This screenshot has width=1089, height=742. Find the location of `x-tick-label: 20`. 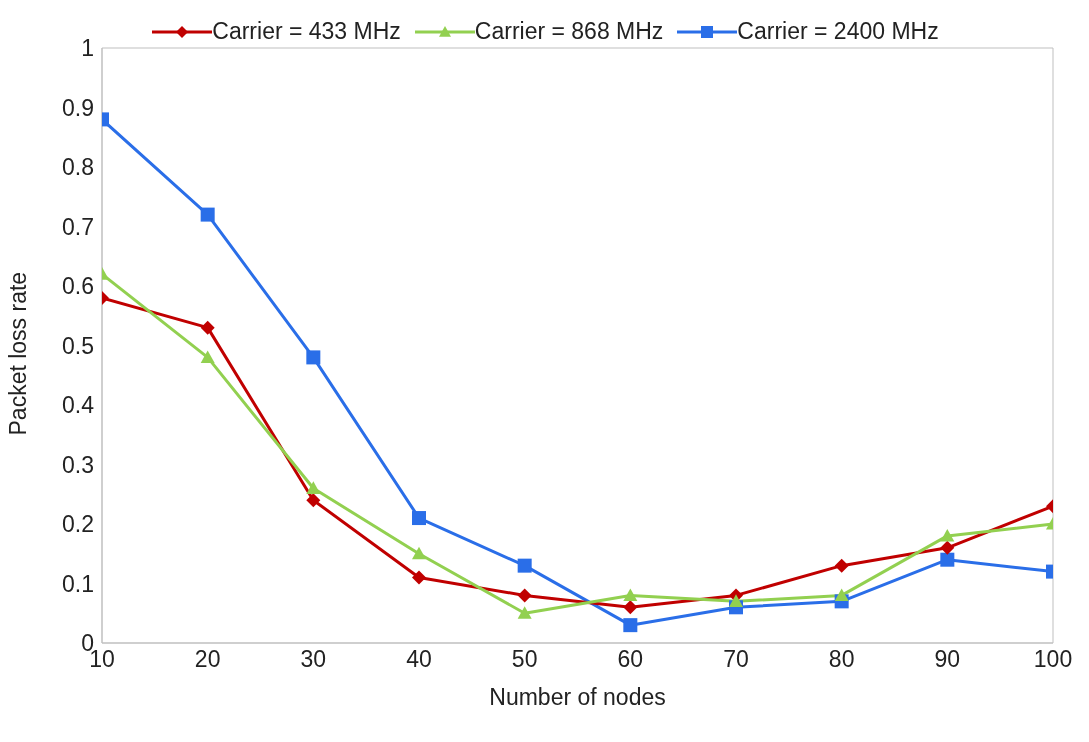

x-tick-label: 20 is located at coordinates (207, 659).